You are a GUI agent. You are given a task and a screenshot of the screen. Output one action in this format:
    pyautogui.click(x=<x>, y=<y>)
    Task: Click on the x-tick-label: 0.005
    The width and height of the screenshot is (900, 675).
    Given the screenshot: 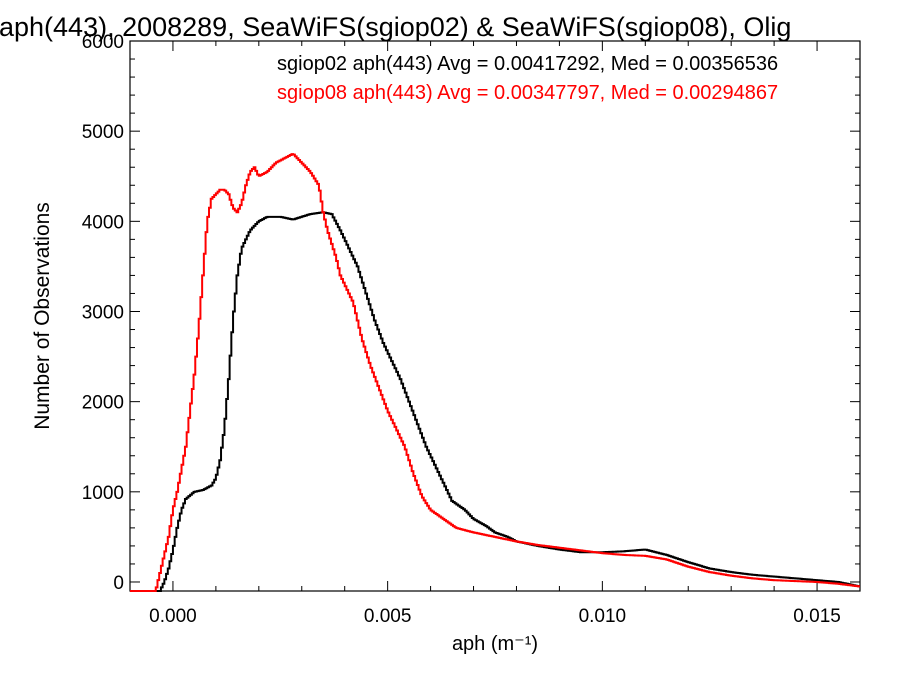 What is the action you would take?
    pyautogui.click(x=388, y=616)
    